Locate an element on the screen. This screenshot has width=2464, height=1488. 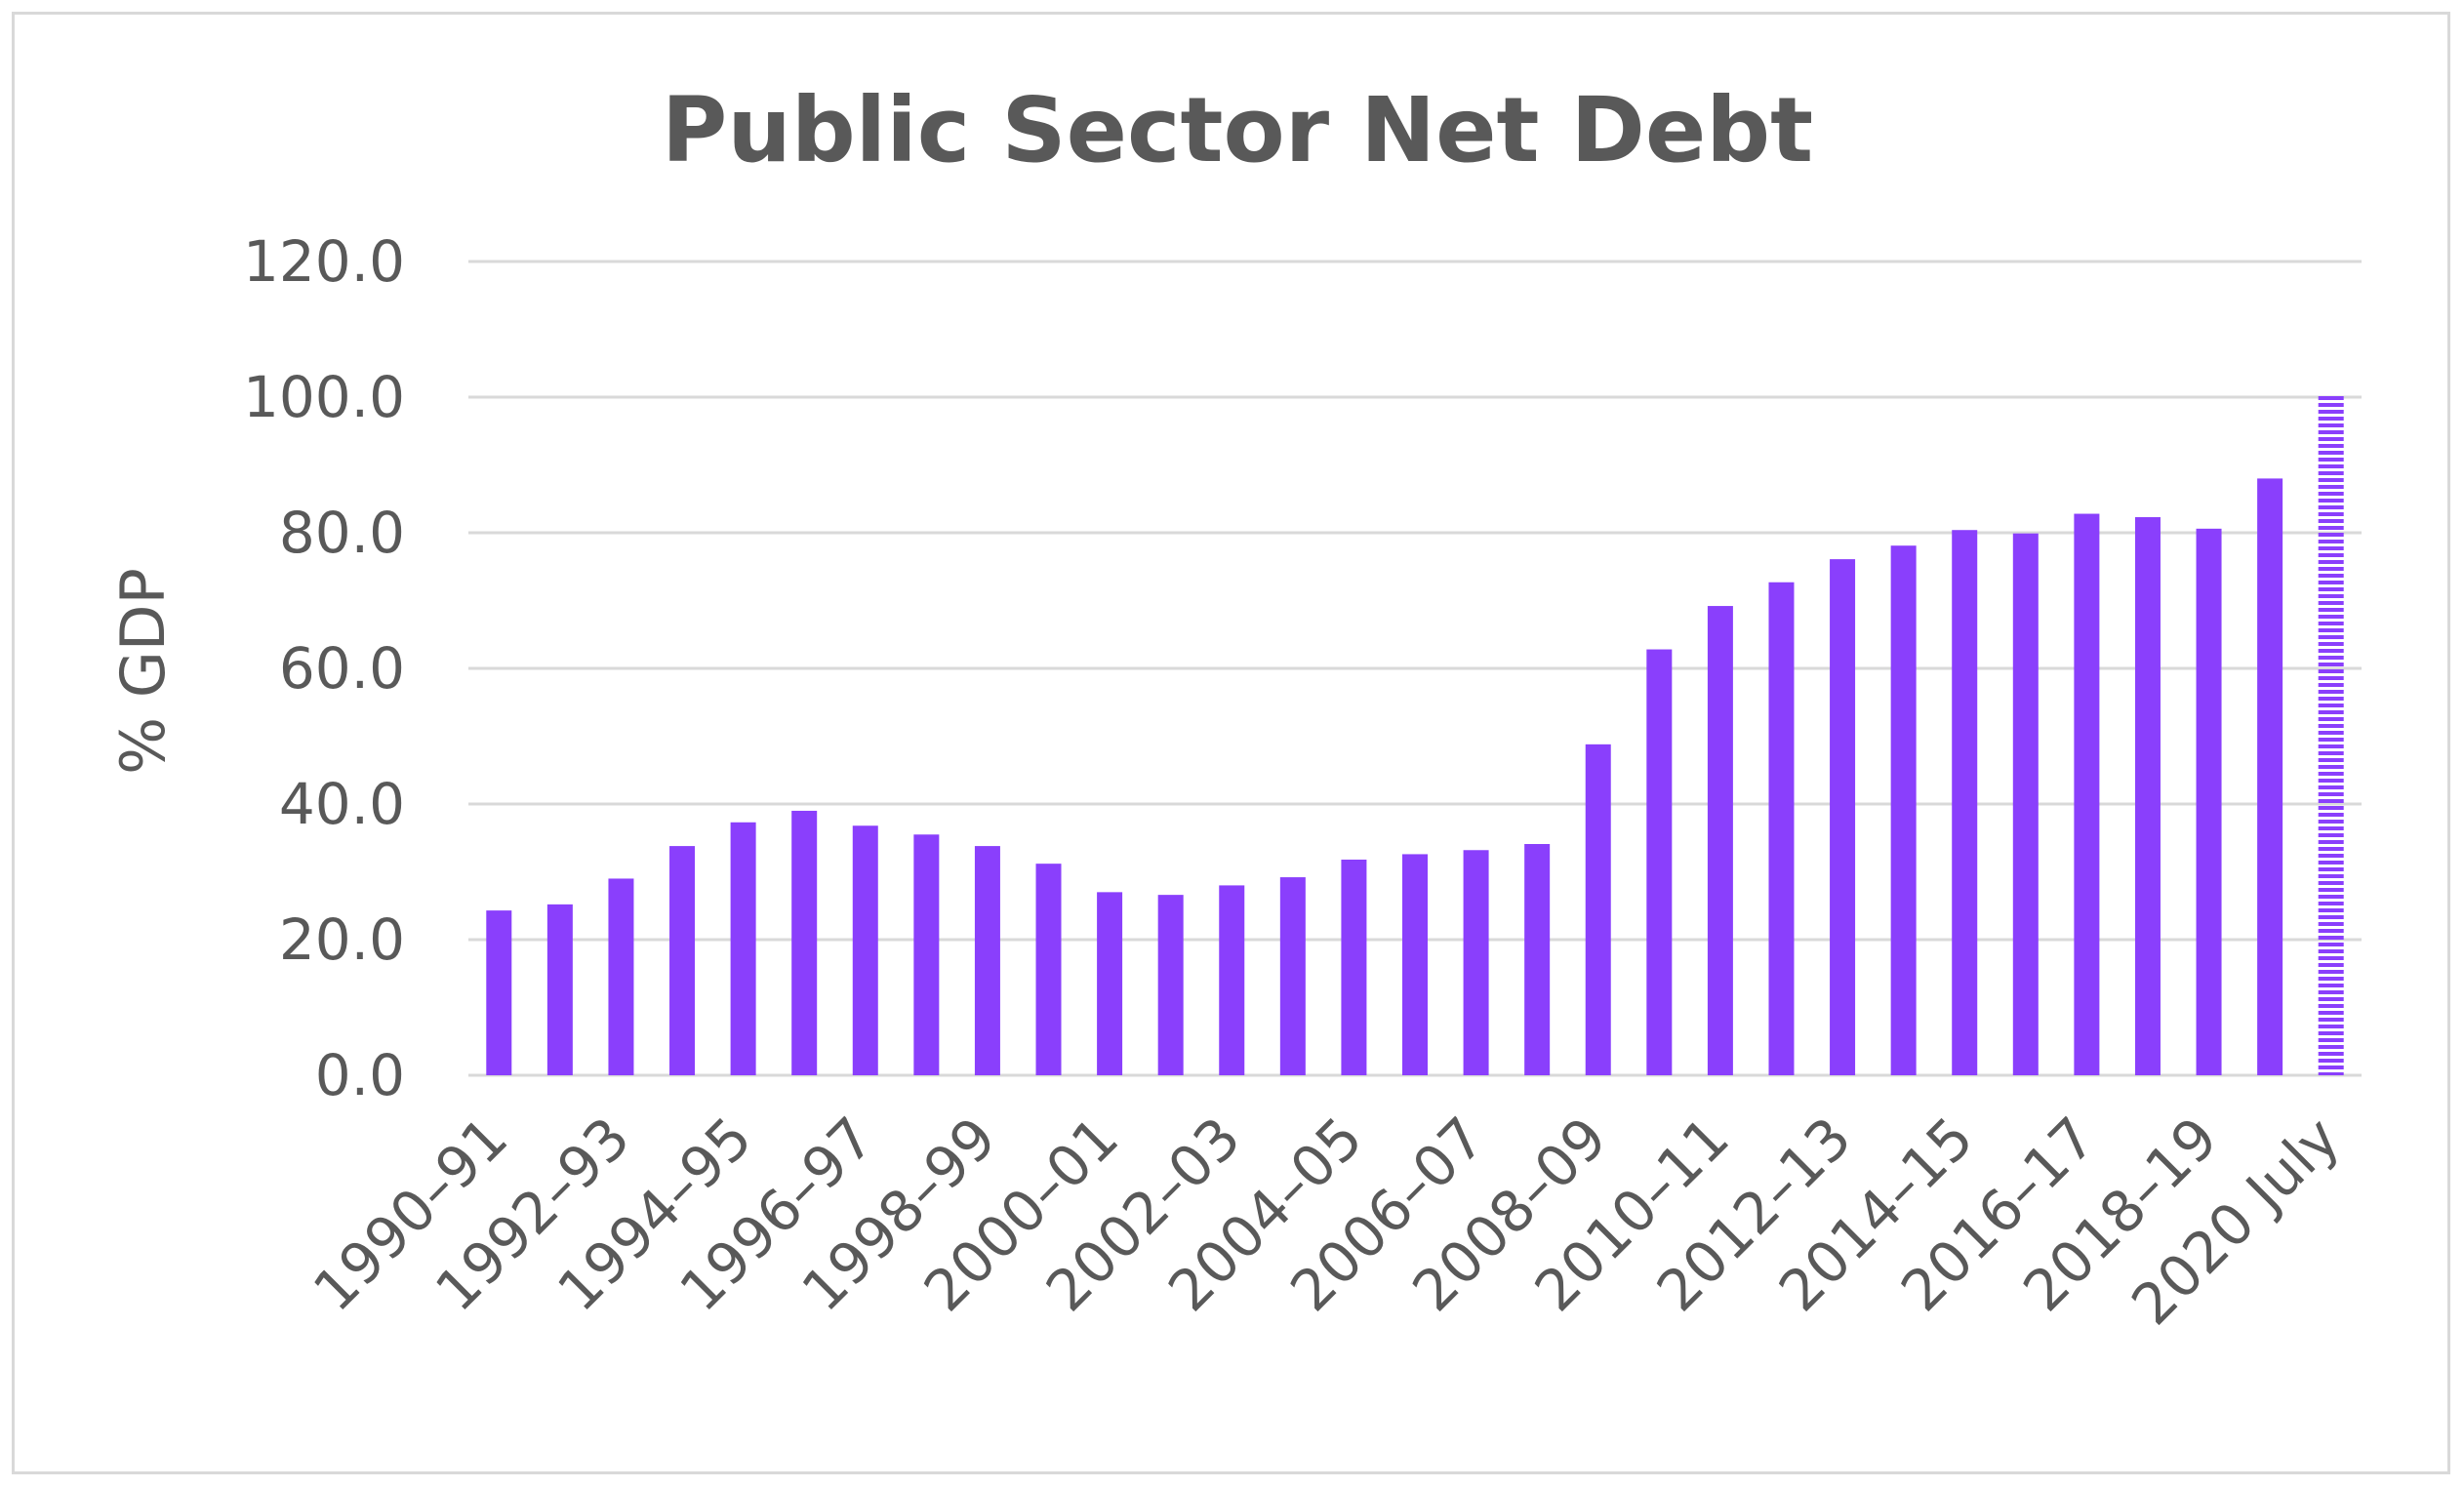
y-axis-ticks: 0.0 20.0 40.0 60.0 80.0 100.0 120.0 is located at coordinates (324, 668).